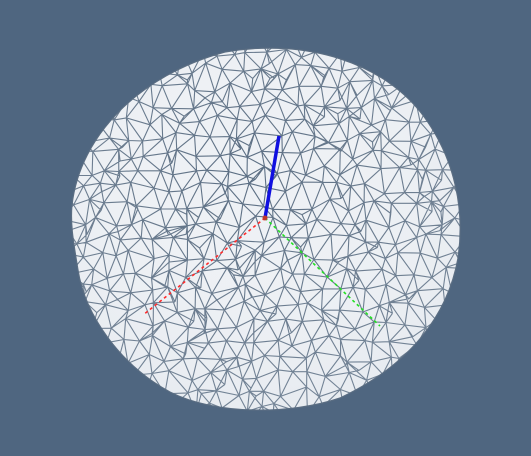 The width and height of the screenshot is (531, 456). I want to click on axes-origin, so click(265, 218).